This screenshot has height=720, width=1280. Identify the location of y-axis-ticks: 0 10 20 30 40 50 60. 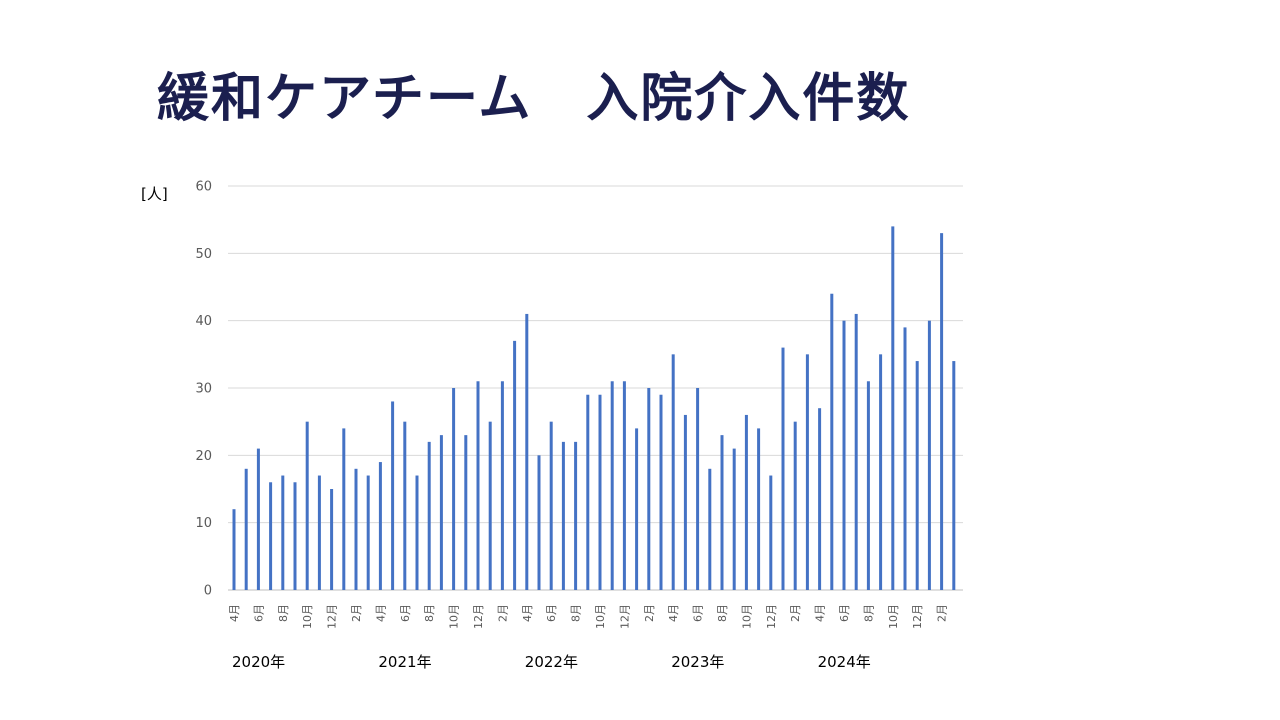
(203, 389).